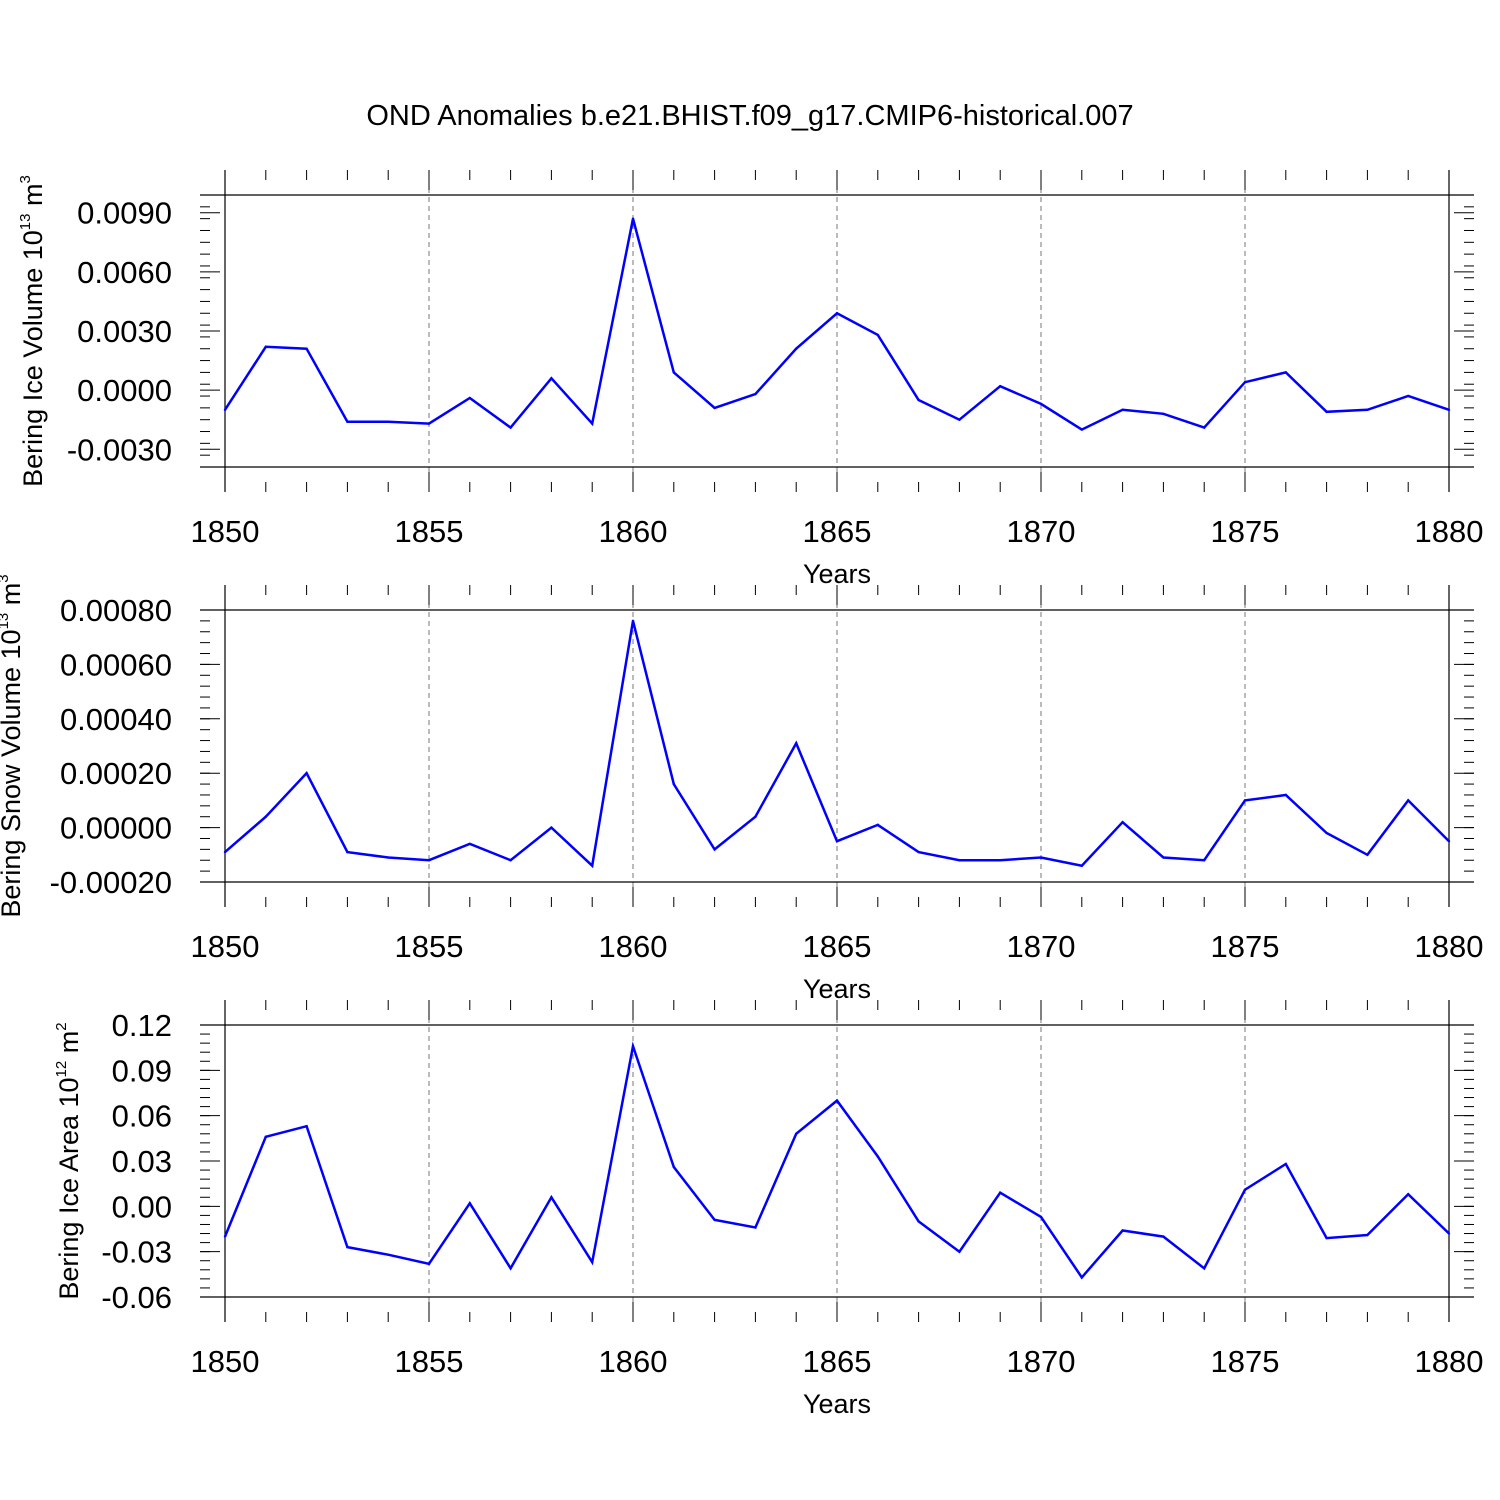  What do you see at coordinates (116, 828) in the screenshot?
I see `y-tick-label: 0.00000` at bounding box center [116, 828].